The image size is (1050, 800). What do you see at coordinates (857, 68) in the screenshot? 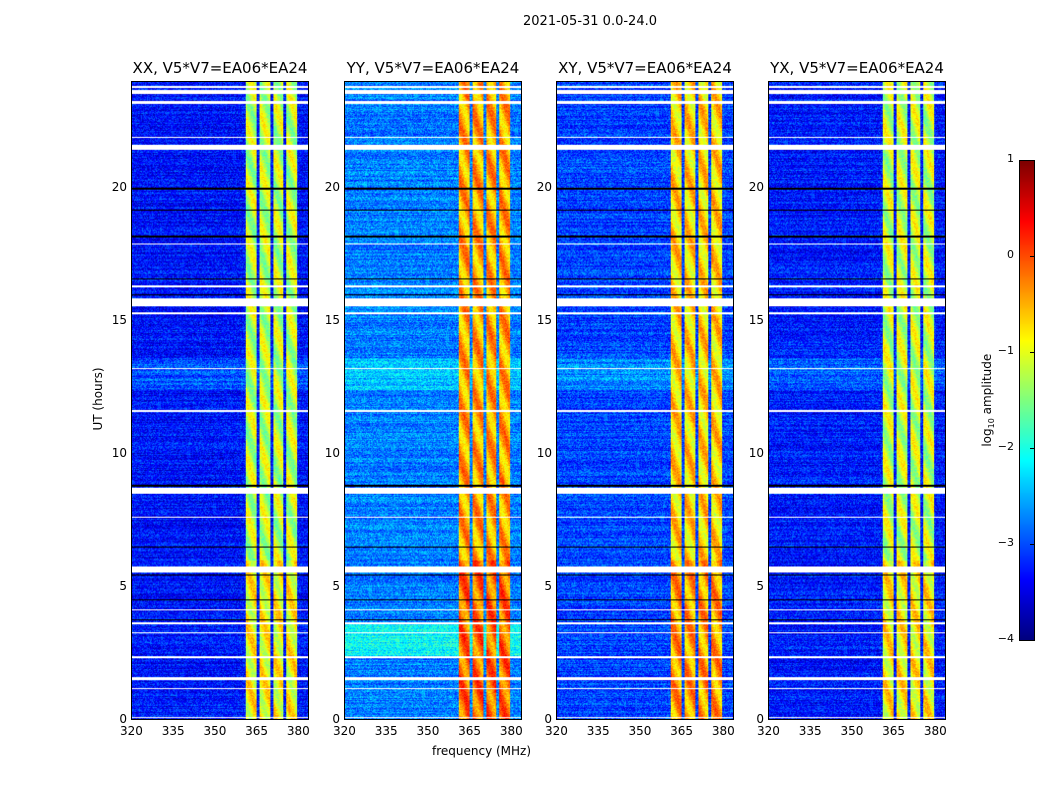
I see `panel-title: YX, V5*V7=EA06*EA24` at bounding box center [857, 68].